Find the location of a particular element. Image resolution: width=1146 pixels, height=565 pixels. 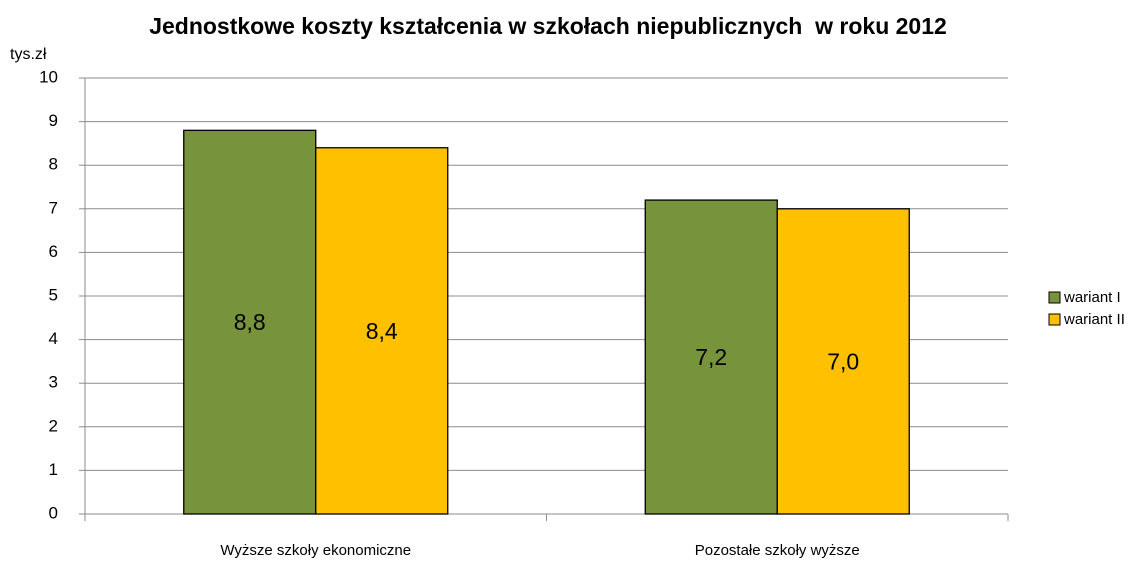

legend-label: wariant II is located at coordinates (1094, 319).